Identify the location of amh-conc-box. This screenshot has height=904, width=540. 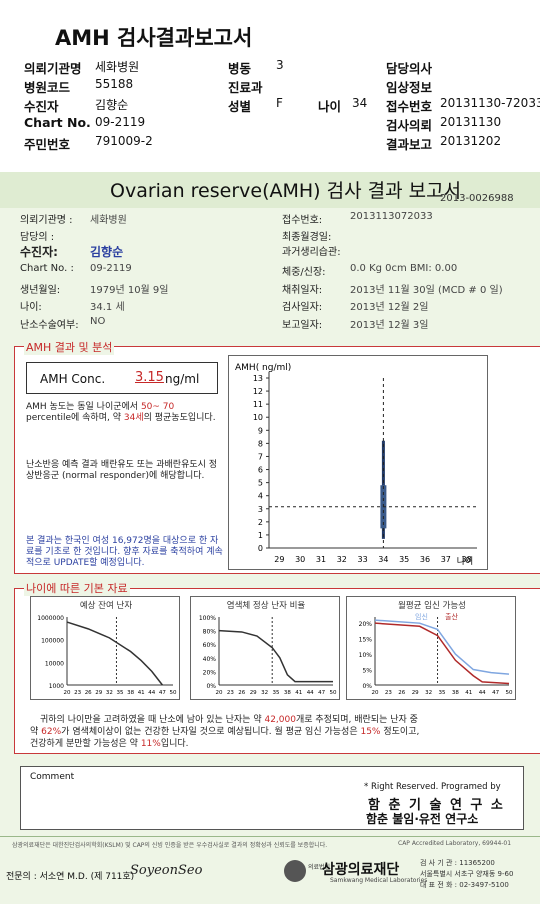
(122, 378).